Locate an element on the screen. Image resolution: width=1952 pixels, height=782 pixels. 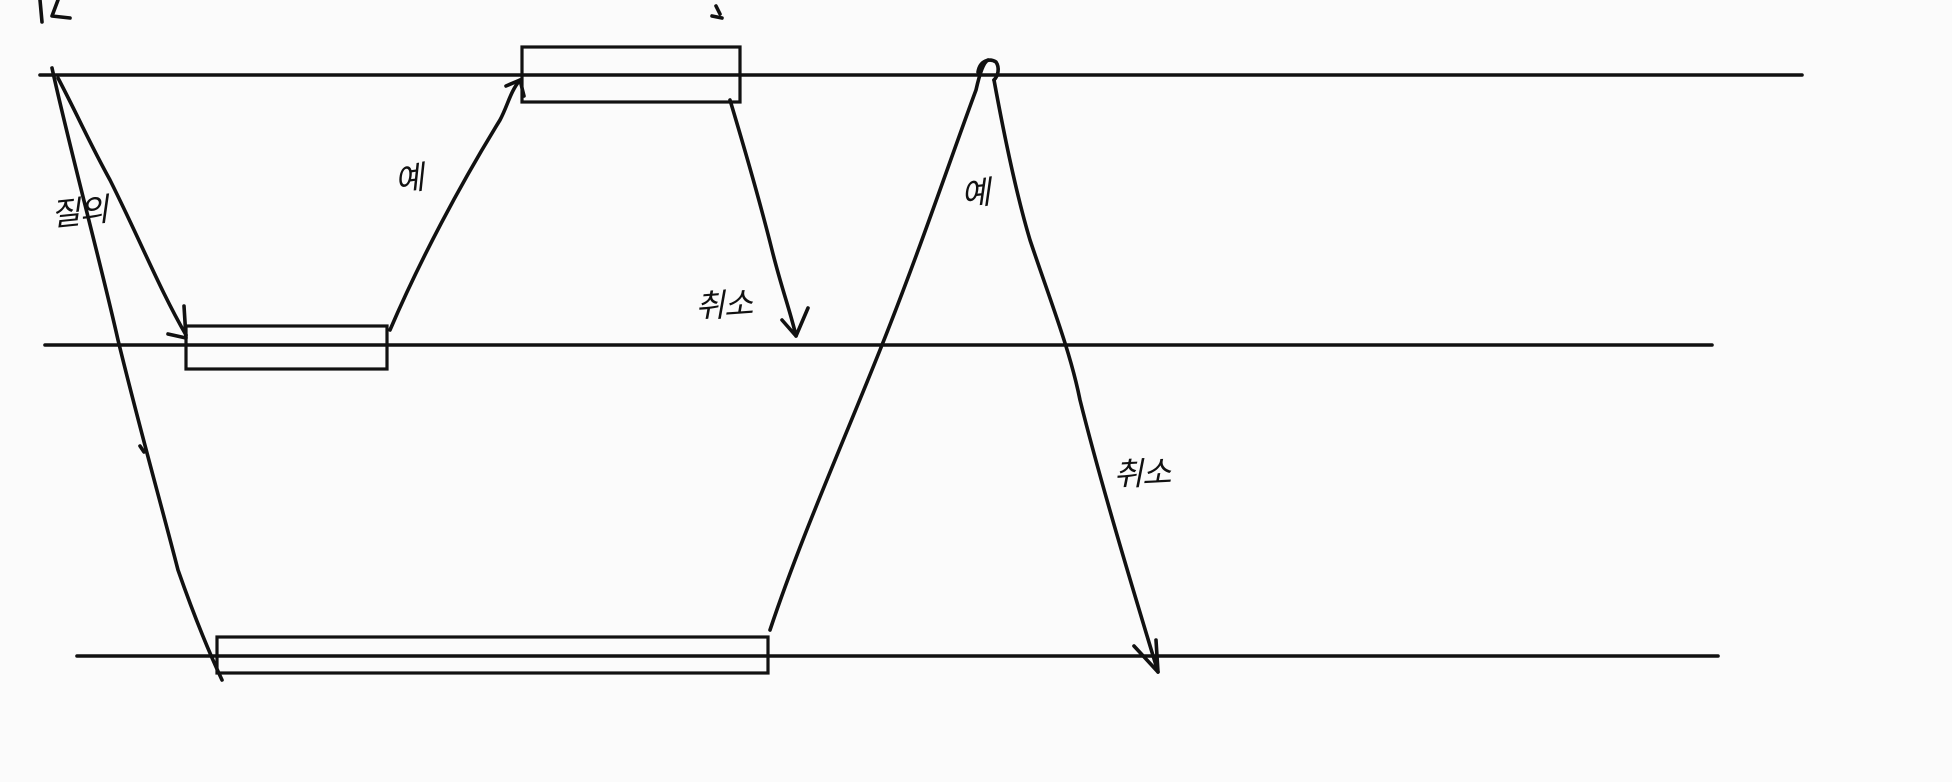
arrow-cancel-to-middle is located at coordinates (763, 218).